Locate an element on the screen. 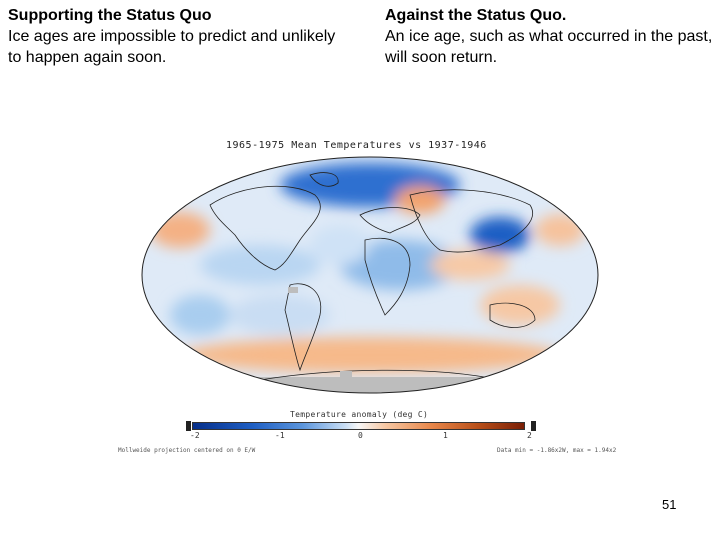  page-number: 51 is located at coordinates (669, 504).